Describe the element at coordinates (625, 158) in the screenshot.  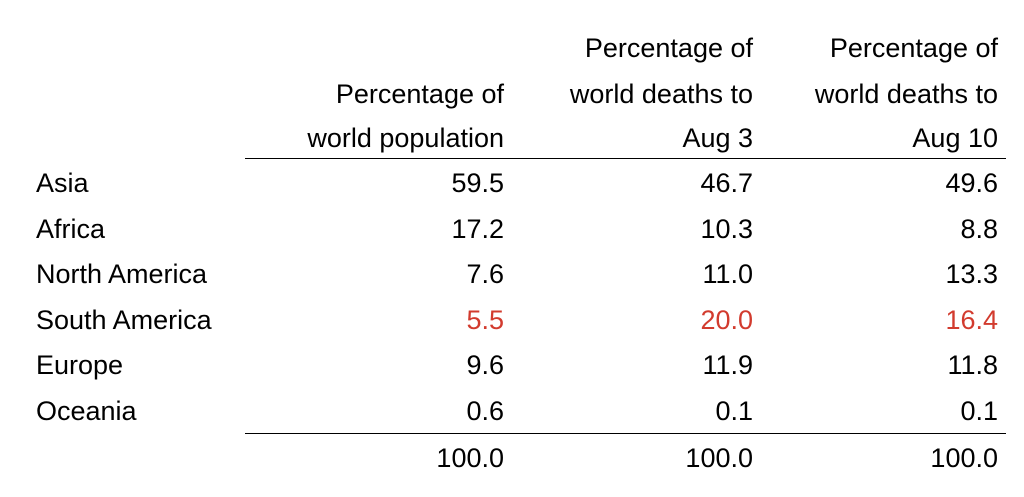
I see `header-rule` at that location.